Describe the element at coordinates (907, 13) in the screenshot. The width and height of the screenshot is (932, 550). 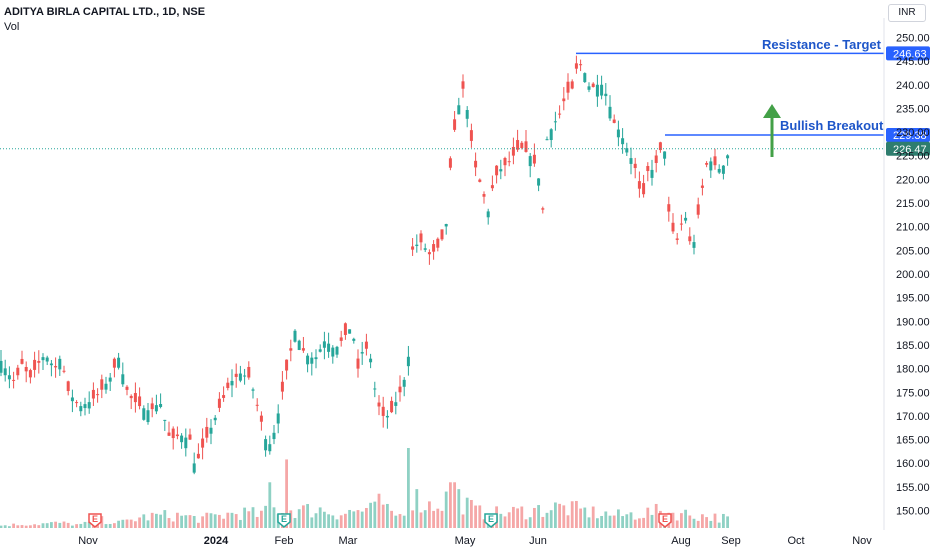
I see `currency-button: INR` at that location.